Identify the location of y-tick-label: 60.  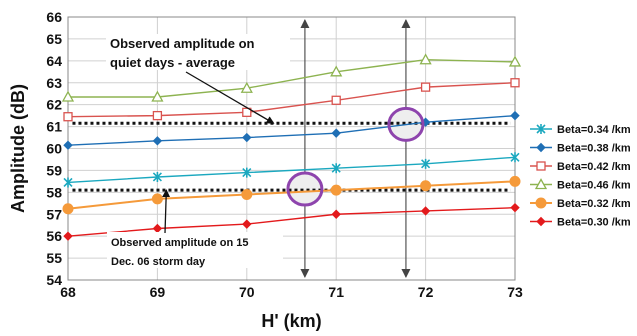
(54, 149).